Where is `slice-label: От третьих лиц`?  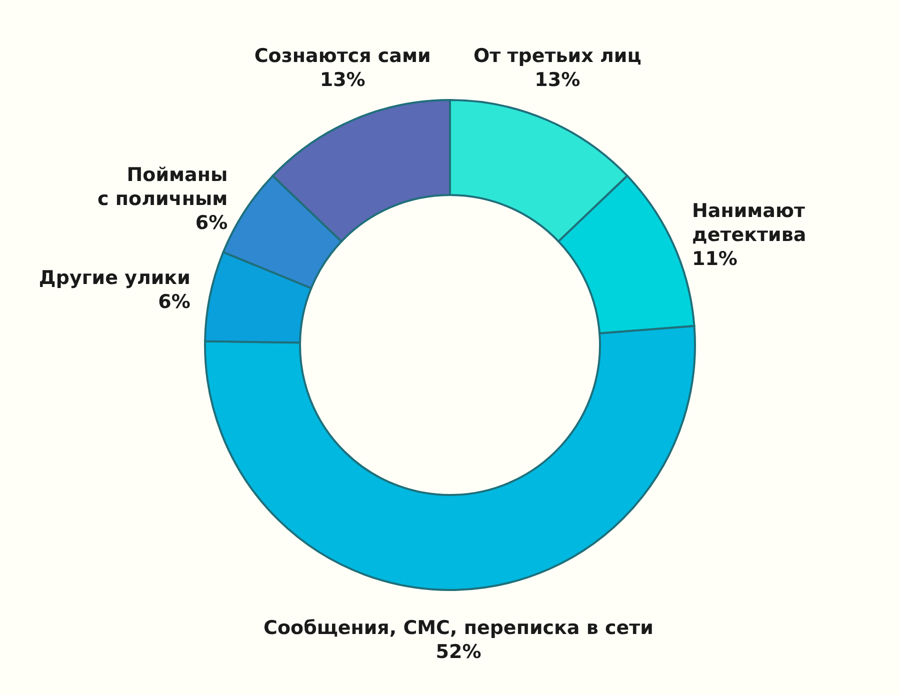 slice-label: От третьих лиц is located at coordinates (558, 56).